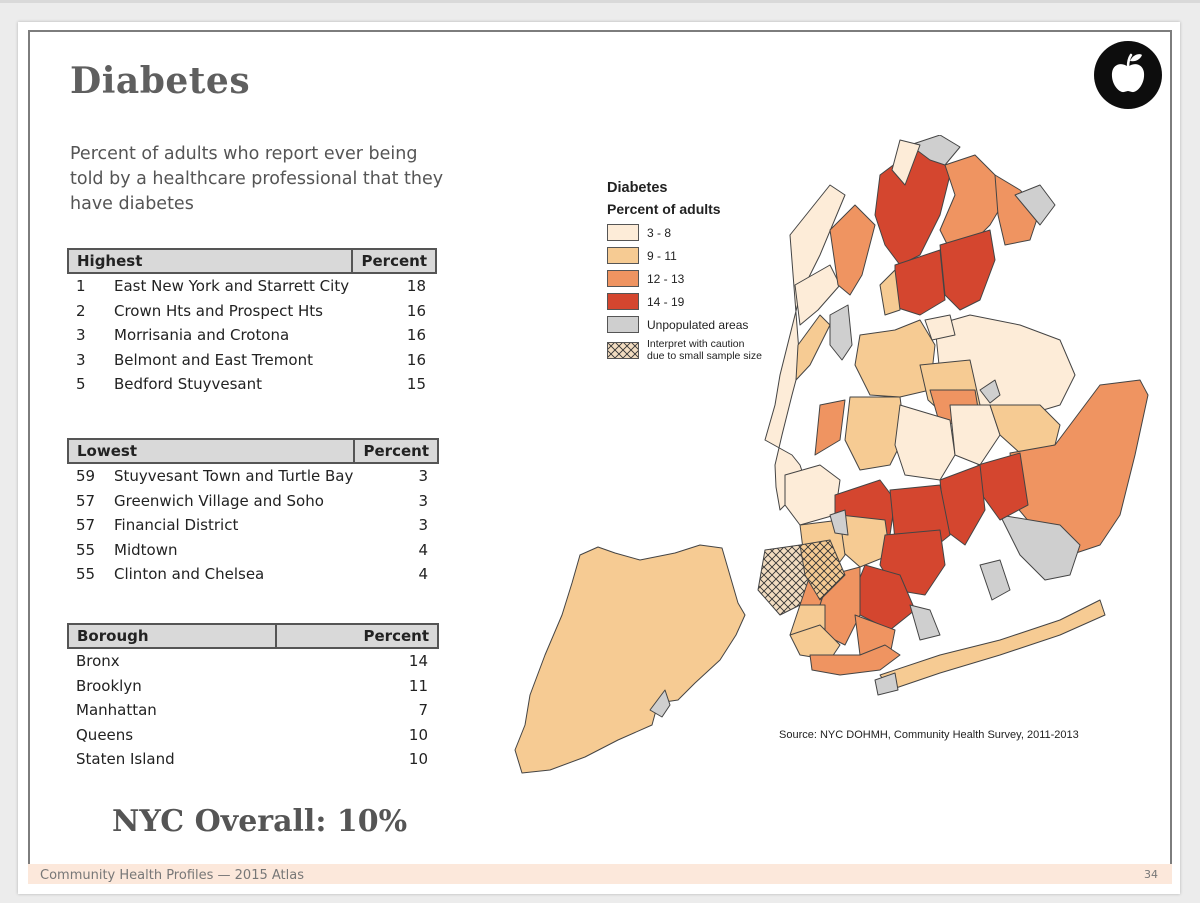  Describe the element at coordinates (684, 255) in the screenshot. I see `legend-item: 9 - 11` at that location.